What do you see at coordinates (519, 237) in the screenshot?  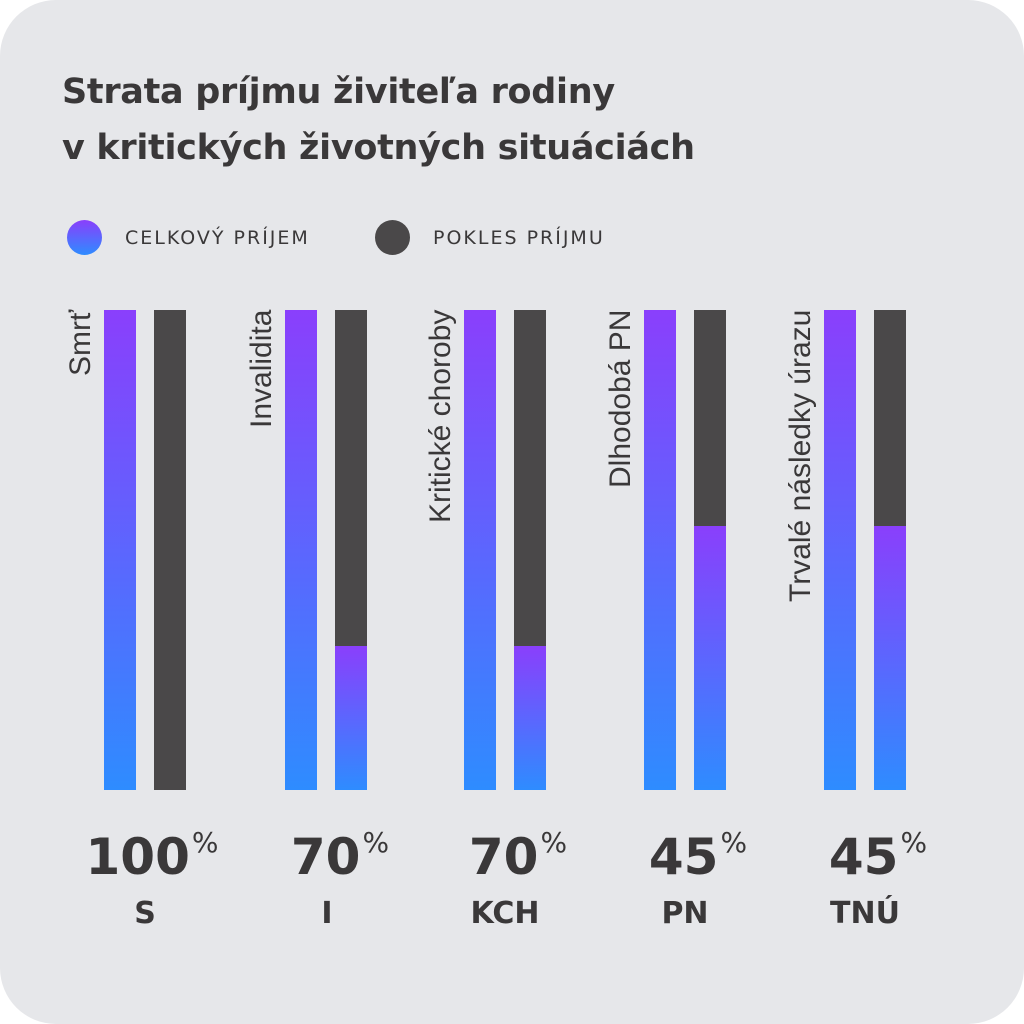 I see `legend-label: POKLES PRÍJMU` at bounding box center [519, 237].